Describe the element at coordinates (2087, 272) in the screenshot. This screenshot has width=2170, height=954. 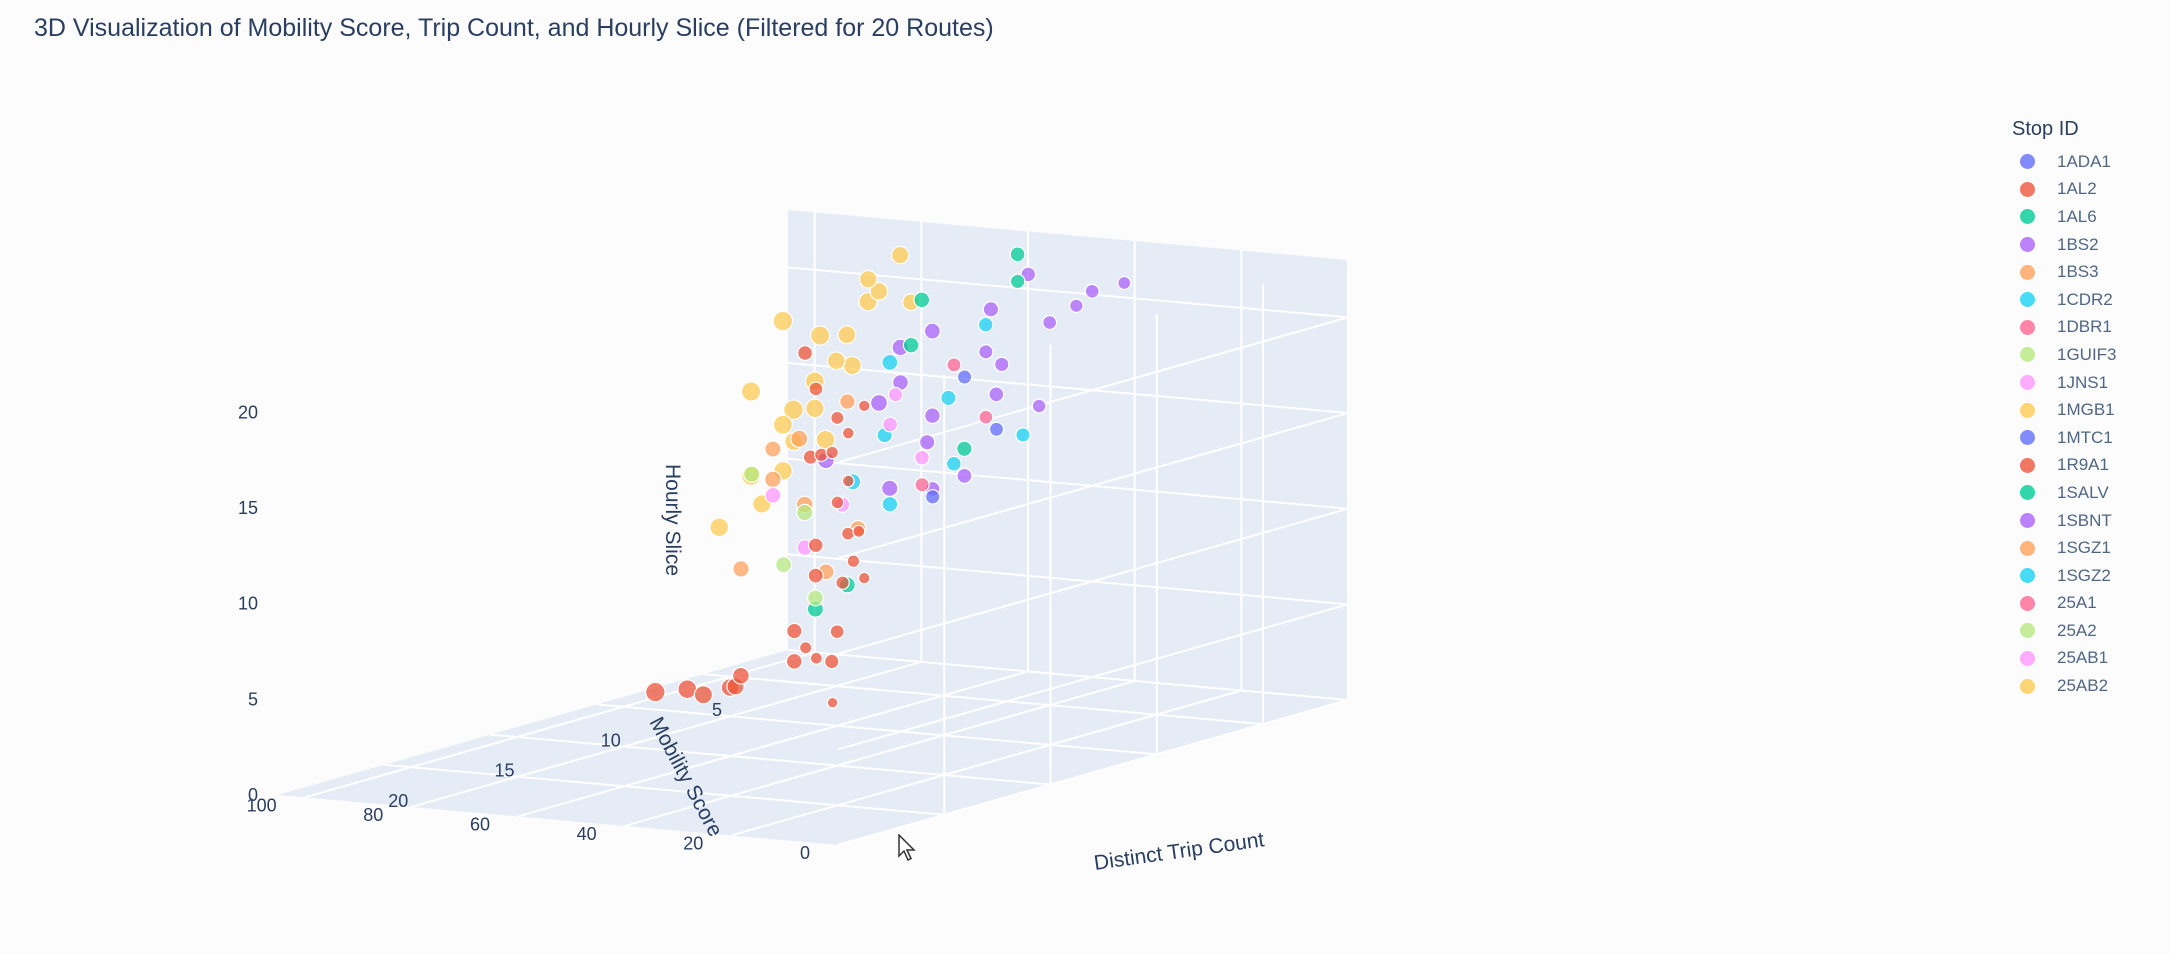
I see `legend-item-1bs3: 1BS3` at that location.